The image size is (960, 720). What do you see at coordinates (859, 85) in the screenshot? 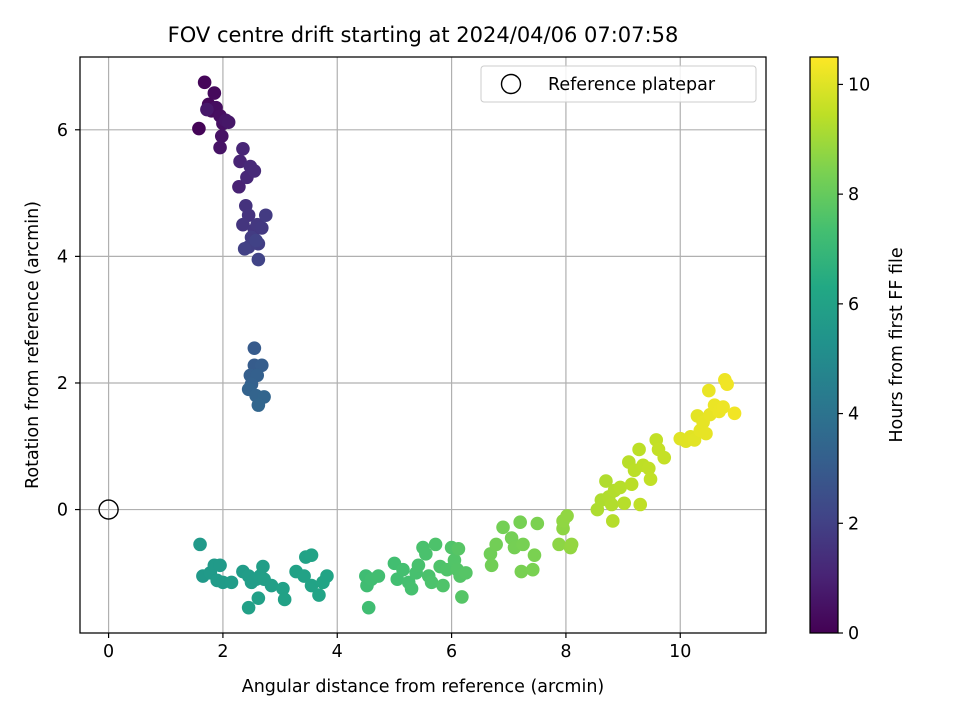
I see `colorbar-tick-label: 10` at bounding box center [859, 85].